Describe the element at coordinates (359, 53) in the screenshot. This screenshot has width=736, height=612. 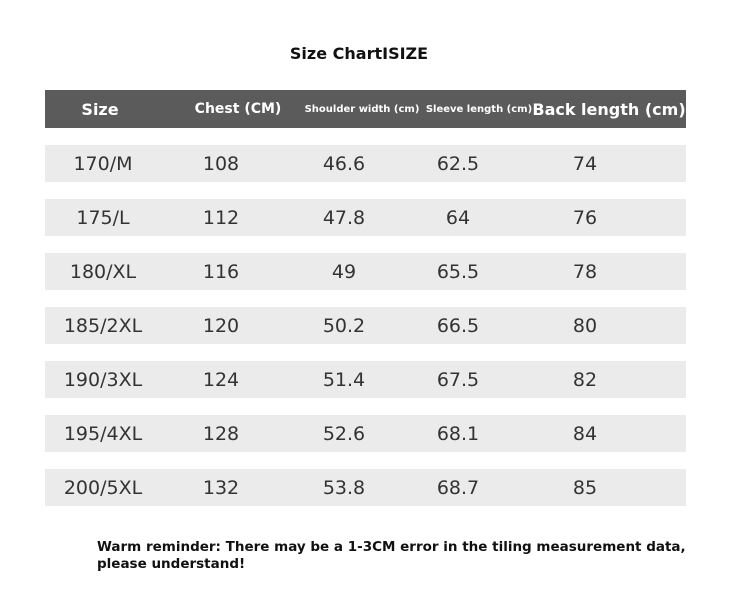
I see `title: Size ChartISIZE` at that location.